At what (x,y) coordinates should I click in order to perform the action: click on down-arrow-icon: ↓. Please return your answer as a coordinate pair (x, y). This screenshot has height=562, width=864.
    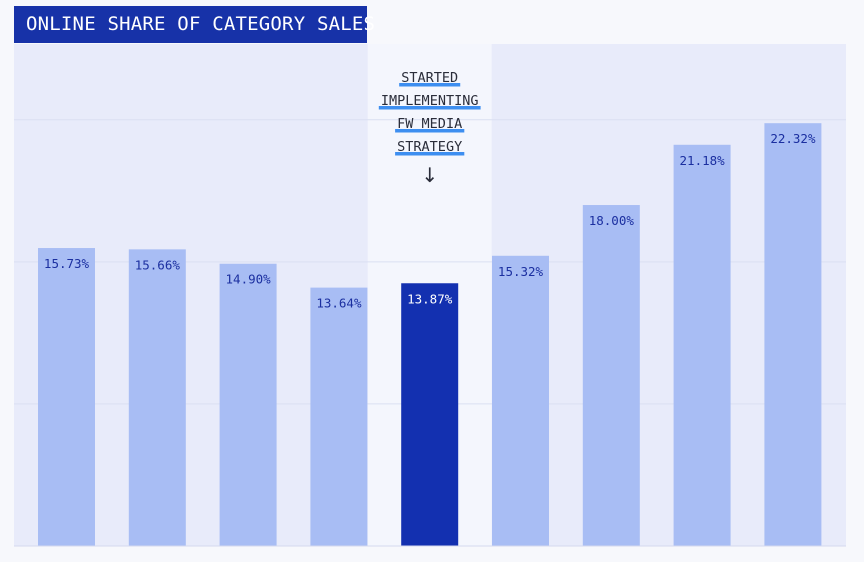
    Looking at the image, I should click on (429, 175).